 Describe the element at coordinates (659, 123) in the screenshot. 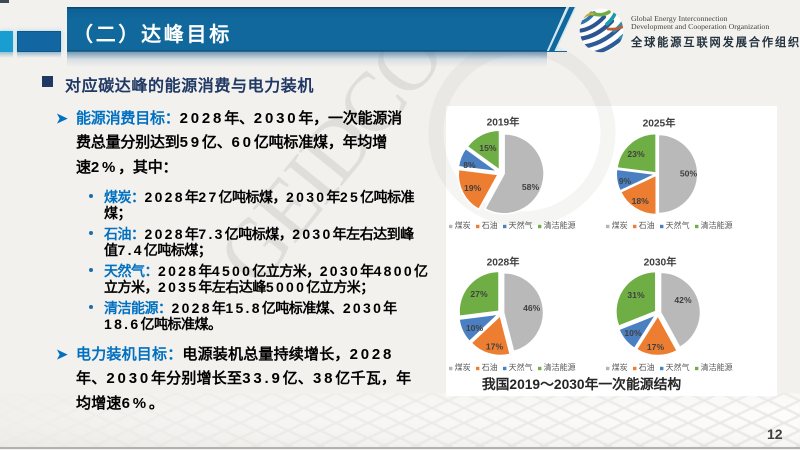

I see `svg-text: 2025年` at that location.